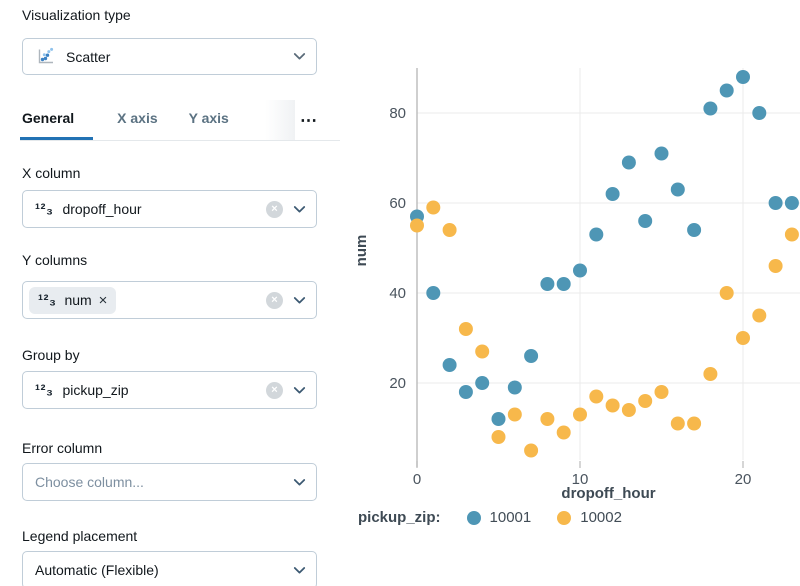 This screenshot has height=586, width=800. Describe the element at coordinates (169, 209) in the screenshot. I see `x-column-select: ¹²₃ dropoff_hour ×` at that location.